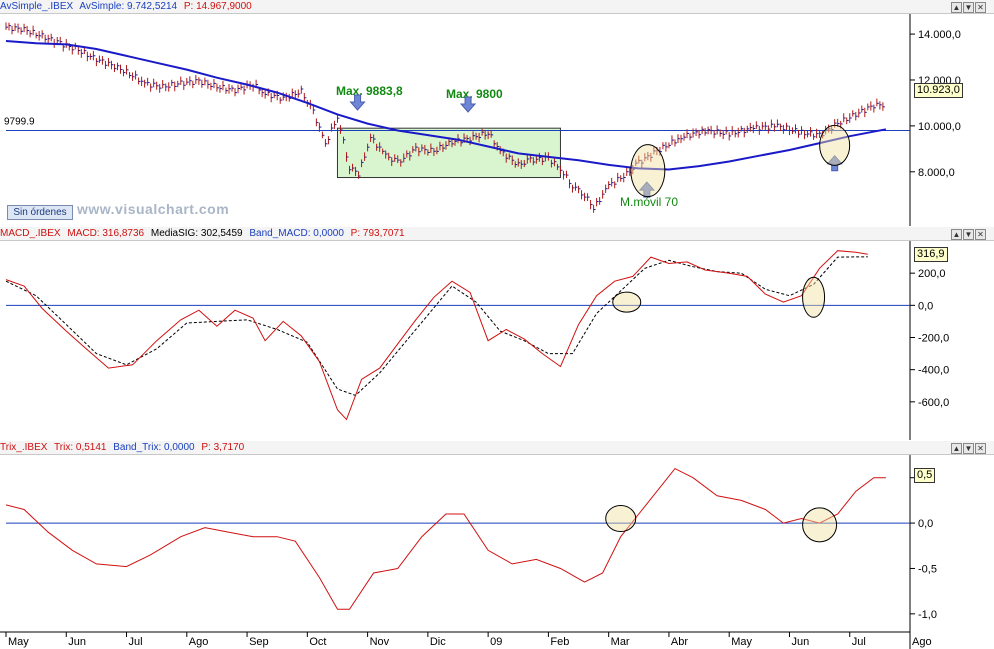 The height and width of the screenshot is (649, 994). I want to click on x-tick-label: Oct, so click(317, 642).